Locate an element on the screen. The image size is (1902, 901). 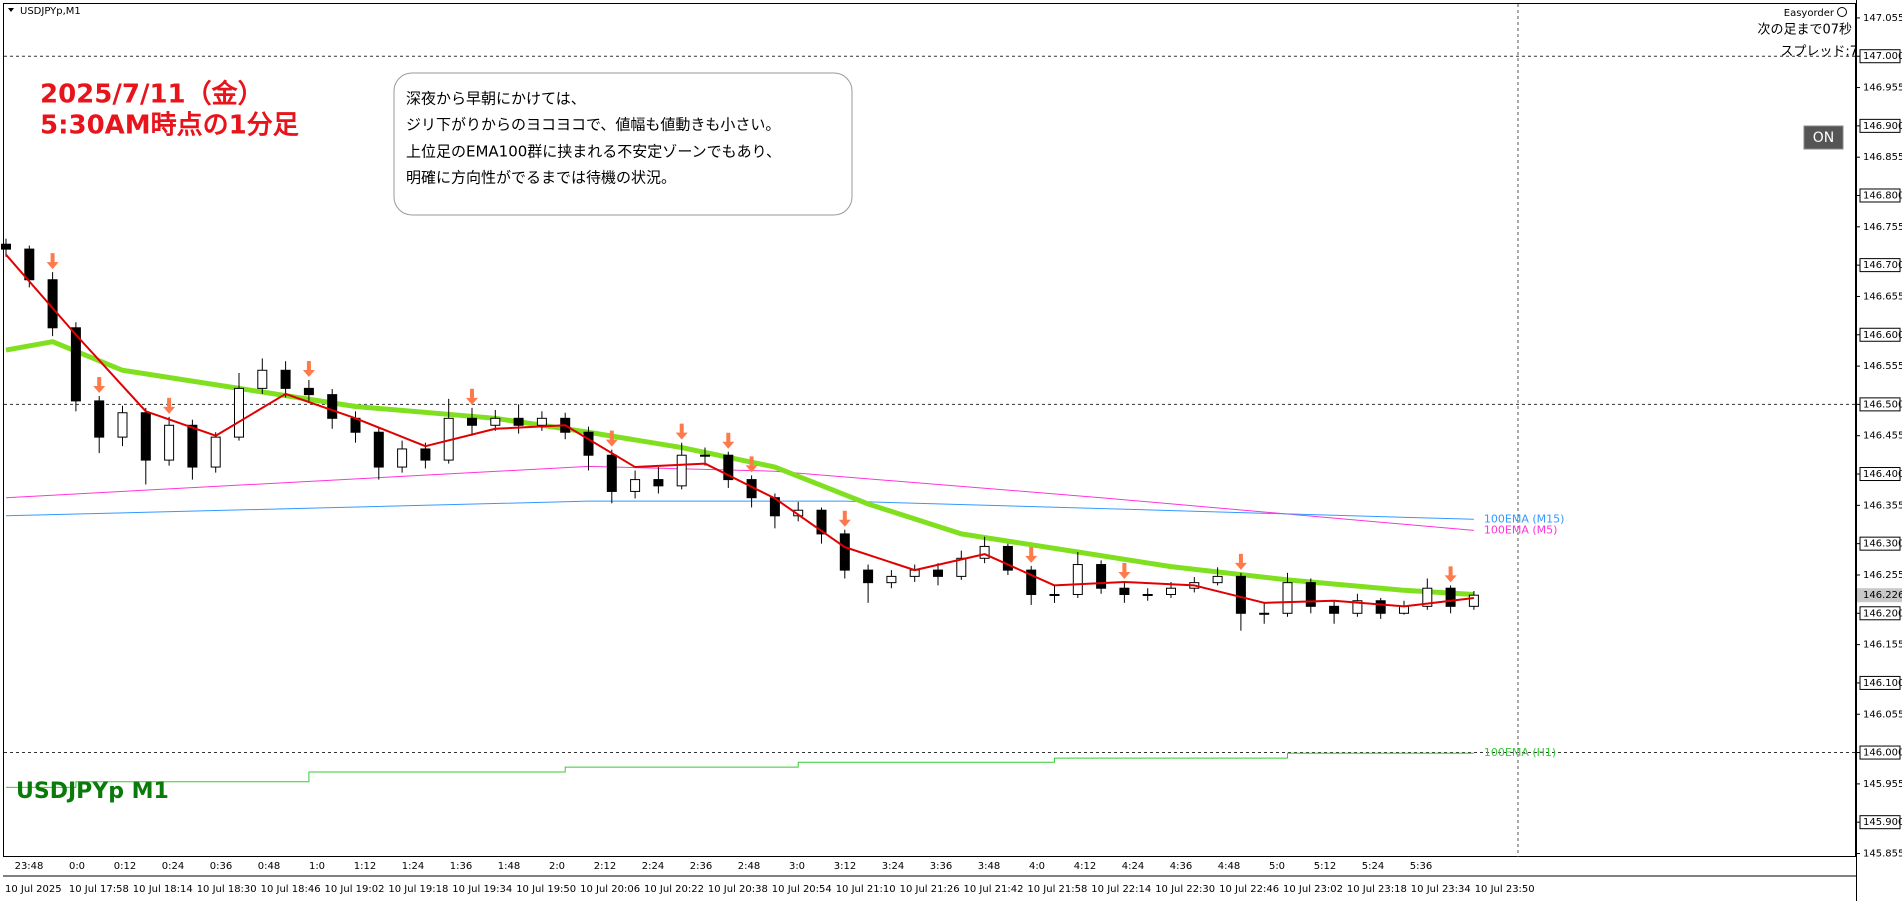
indicator-label: 100EMA (M15) is located at coordinates (1524, 518).